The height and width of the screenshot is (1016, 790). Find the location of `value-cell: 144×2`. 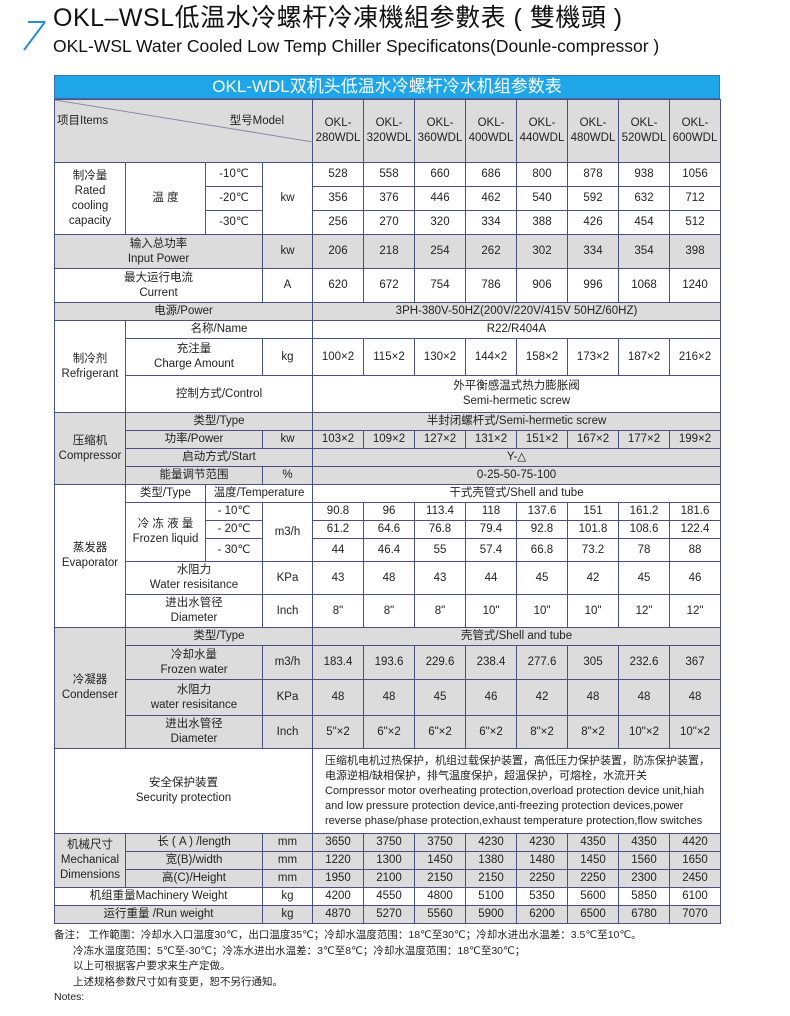

value-cell: 144×2 is located at coordinates (491, 357).